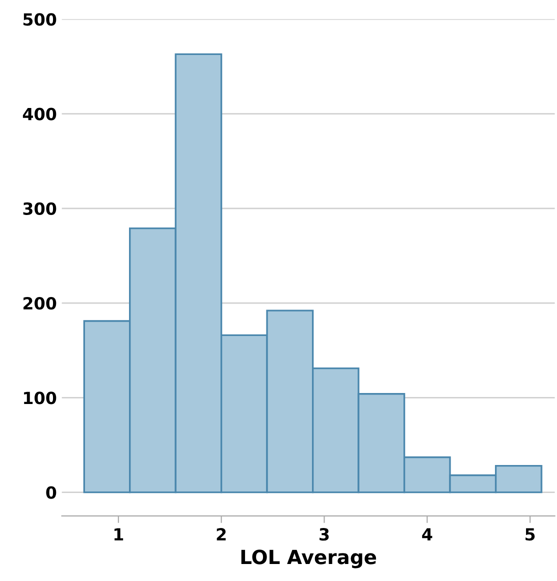 The width and height of the screenshot is (557, 581). What do you see at coordinates (39, 208) in the screenshot?
I see `y-tick-label: 300` at bounding box center [39, 208].